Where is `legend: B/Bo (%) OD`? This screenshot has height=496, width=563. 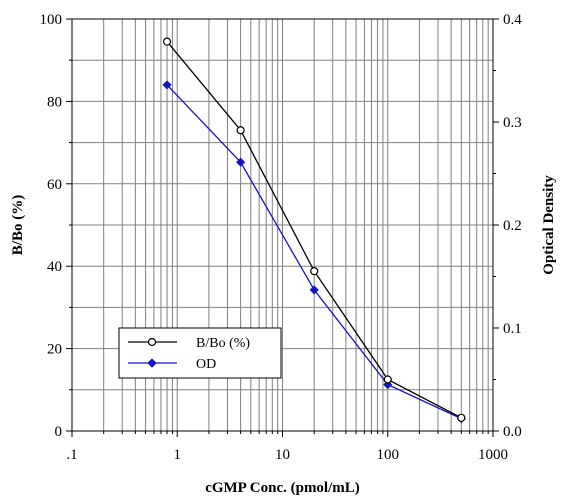
legend: B/Bo (%) OD is located at coordinates (200, 353).